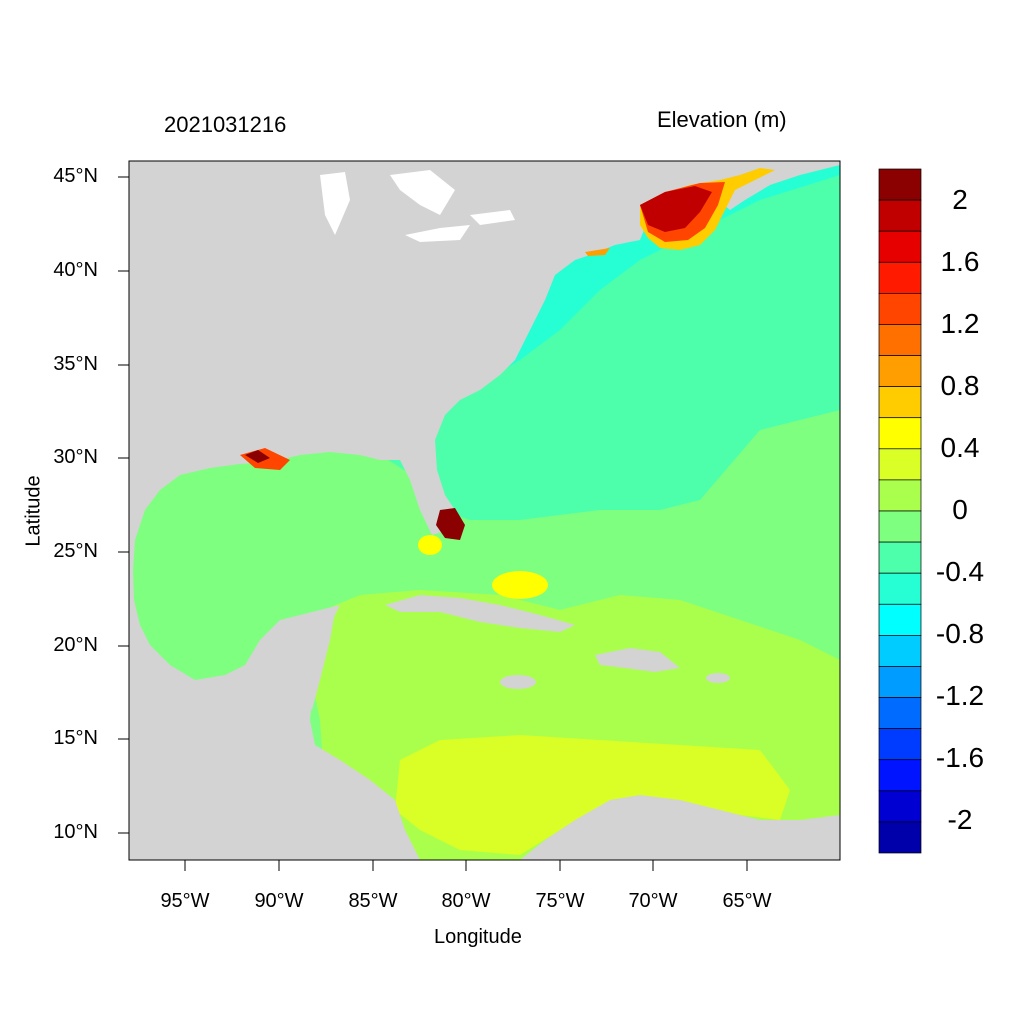 The height and width of the screenshot is (1024, 1024). What do you see at coordinates (75, 832) in the screenshot?
I see `y-tick-label: 10°N` at bounding box center [75, 832].